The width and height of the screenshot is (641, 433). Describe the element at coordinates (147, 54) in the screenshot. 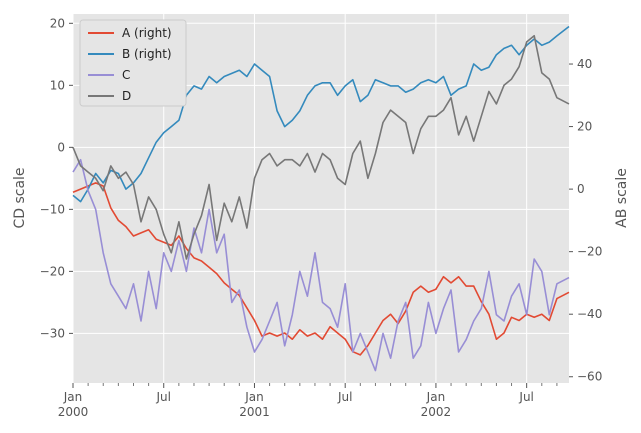

I see `legend-label: B (right)` at that location.